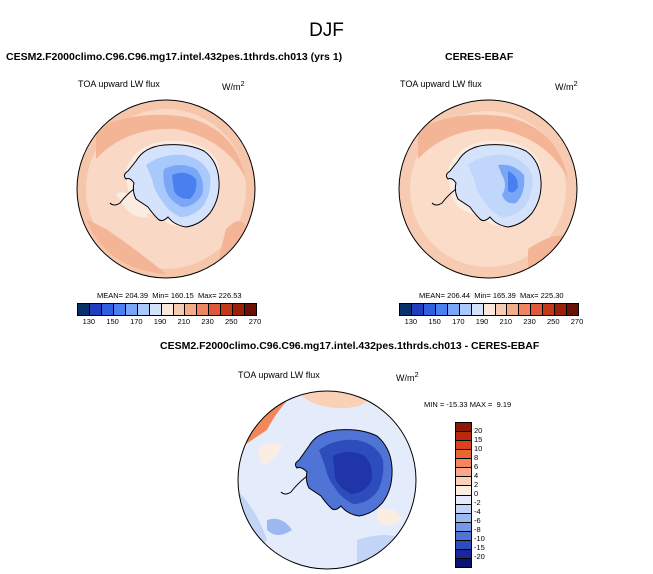  What do you see at coordinates (476, 484) in the screenshot?
I see `colorbar-tick-label: 2` at bounding box center [476, 484].